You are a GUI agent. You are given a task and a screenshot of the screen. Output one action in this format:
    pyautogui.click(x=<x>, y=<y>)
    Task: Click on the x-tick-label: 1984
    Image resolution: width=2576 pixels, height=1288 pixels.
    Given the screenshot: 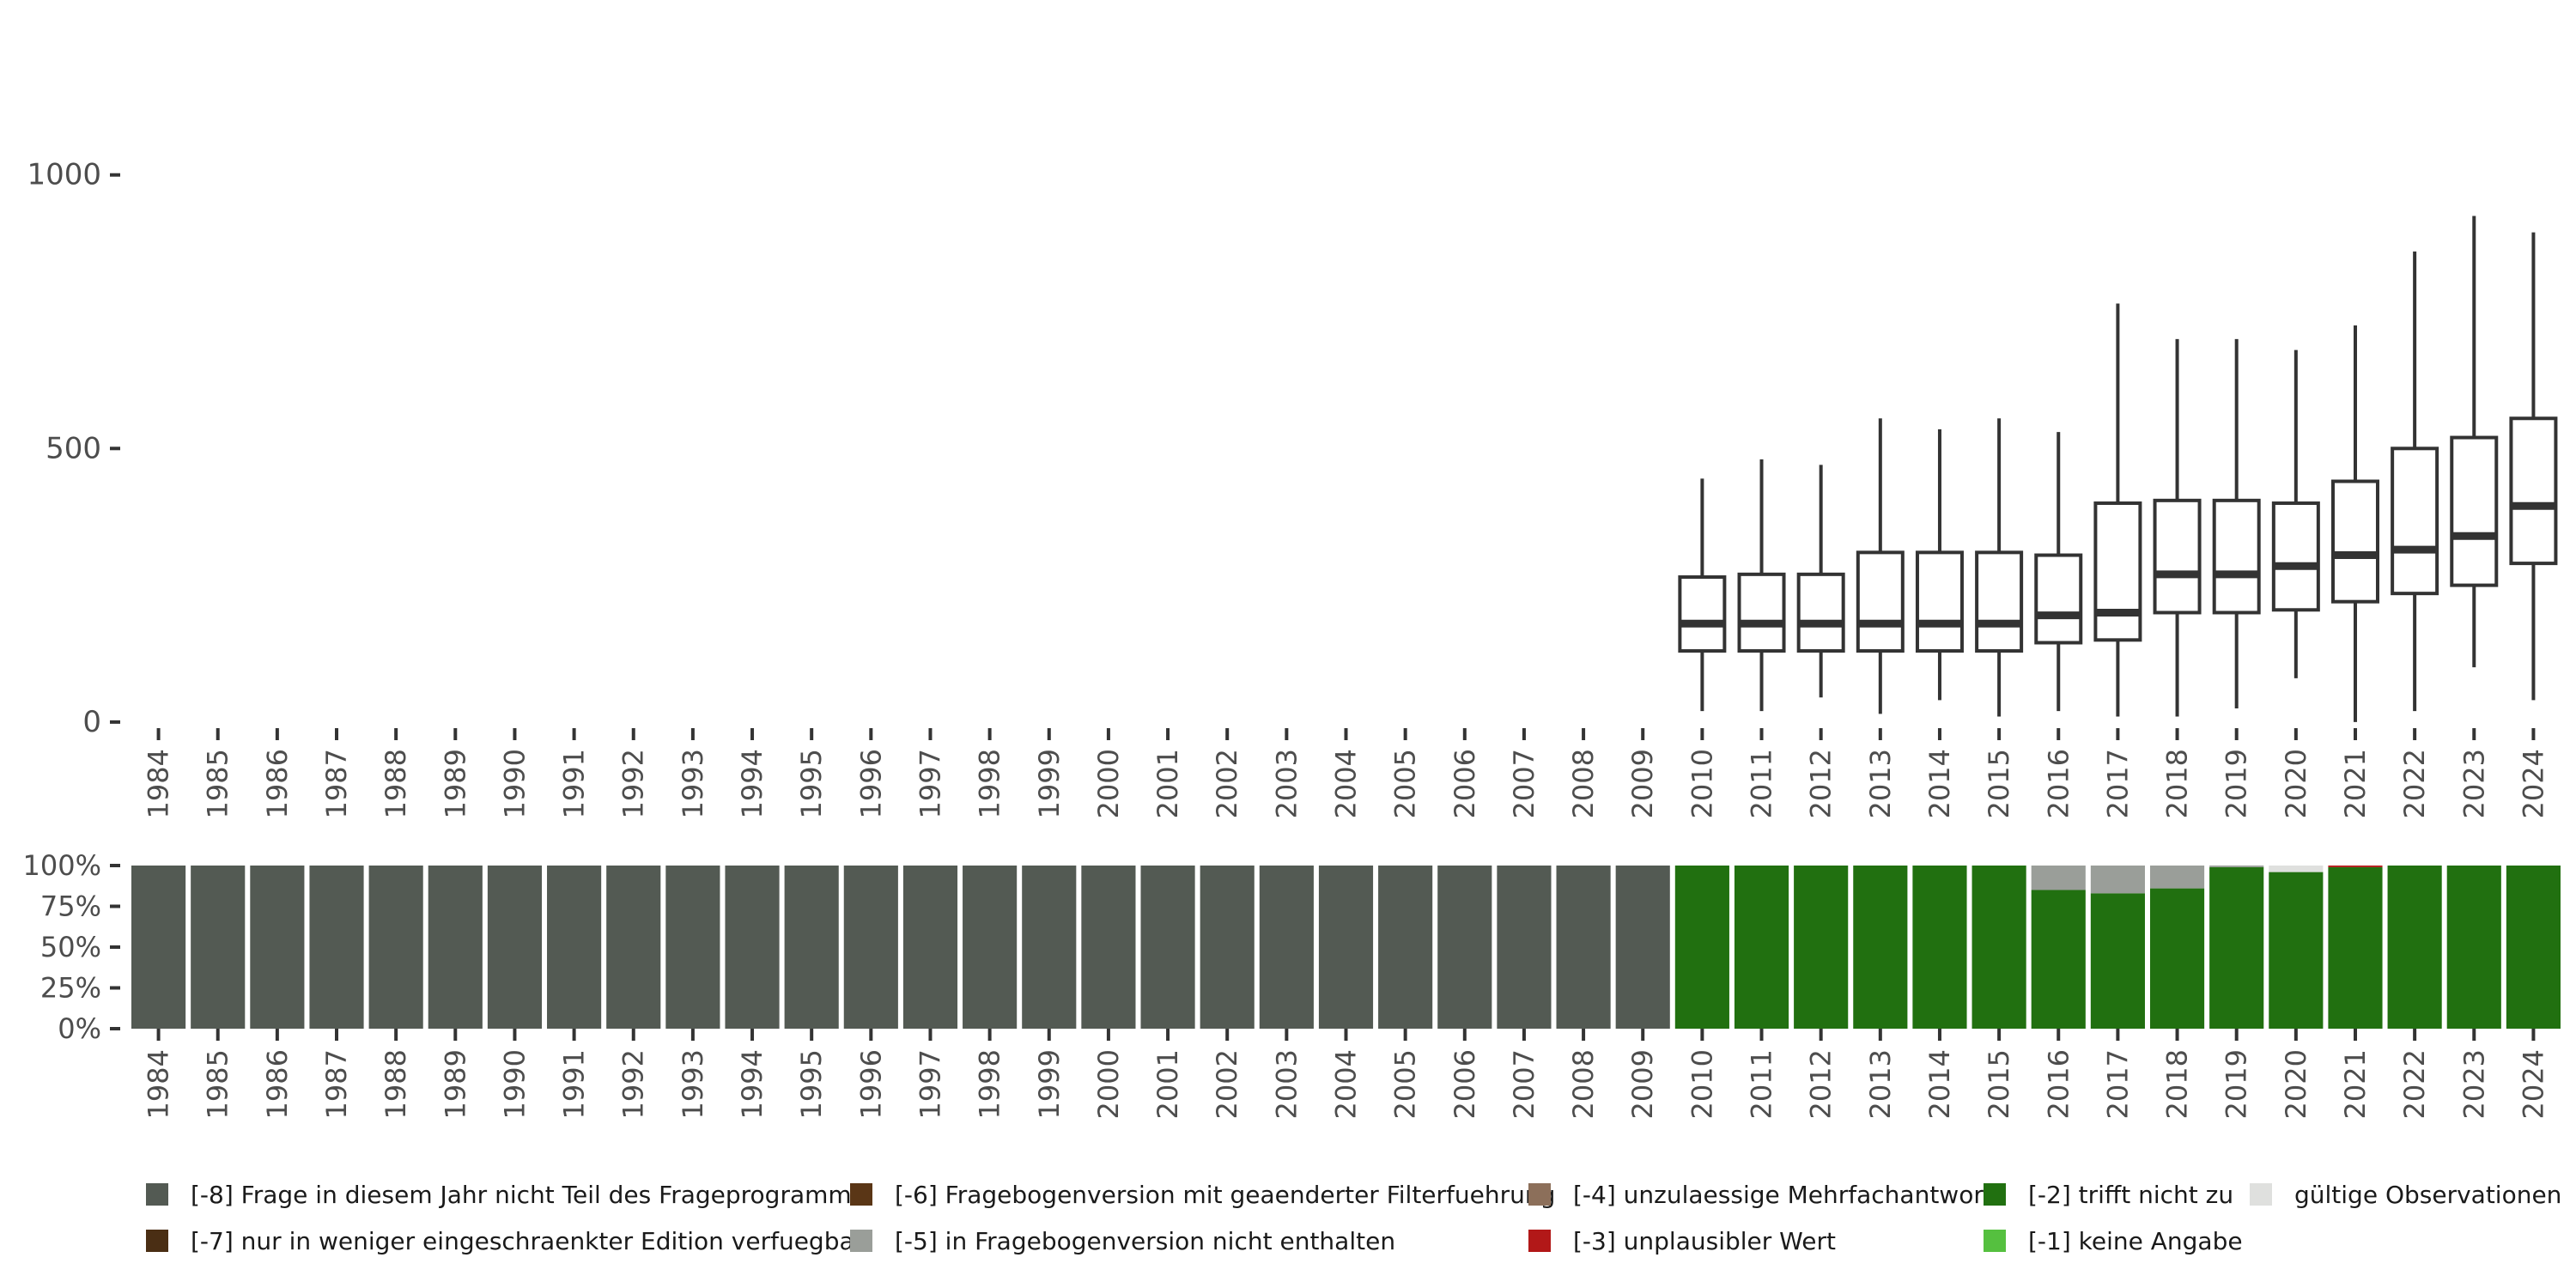 What is the action you would take?
    pyautogui.click(x=159, y=1084)
    